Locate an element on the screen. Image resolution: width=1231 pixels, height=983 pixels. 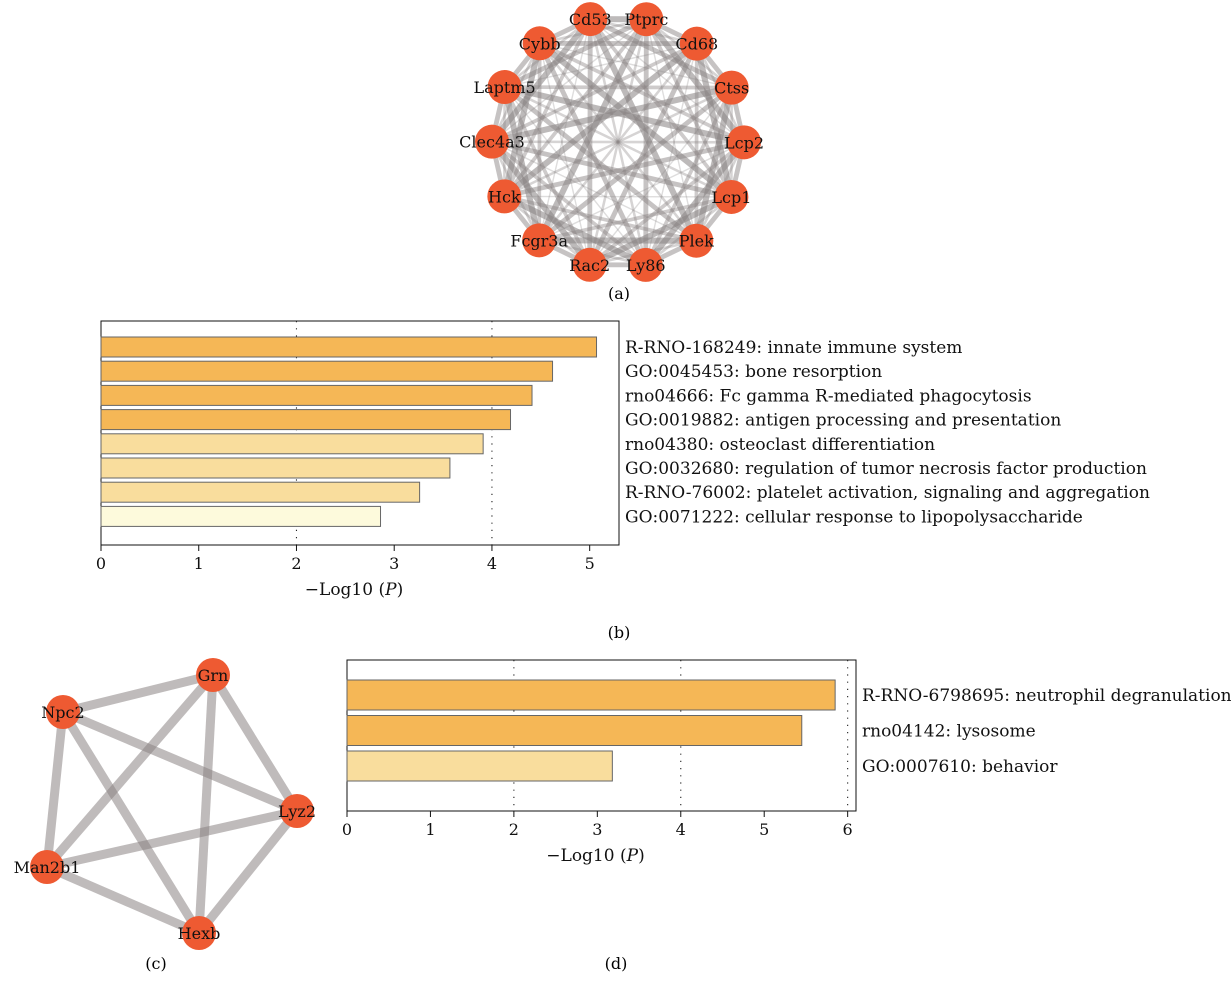
node-label-ly86: Ly86 is located at coordinates (646, 265).